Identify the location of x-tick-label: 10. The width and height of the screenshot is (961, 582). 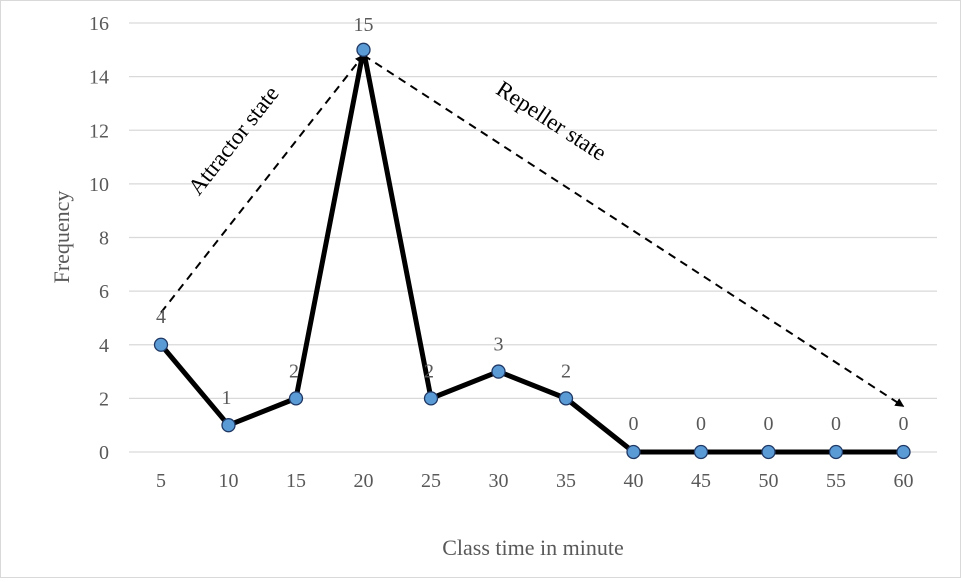
(229, 481).